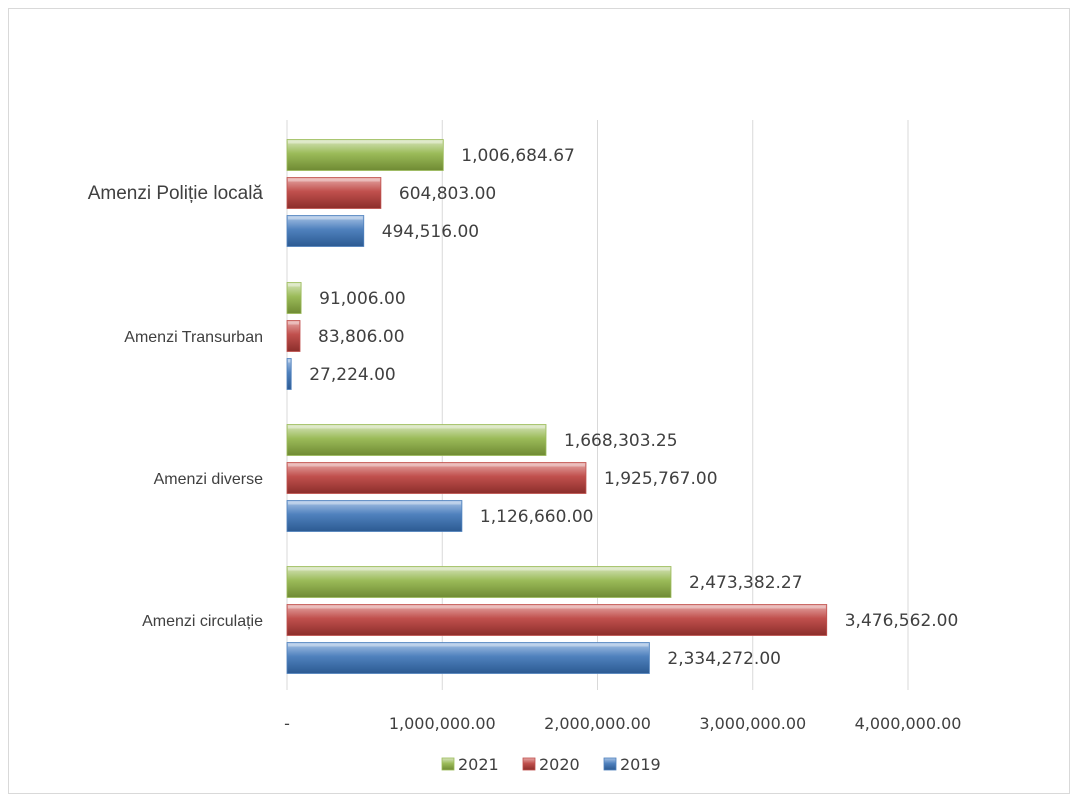 The image size is (1078, 794). What do you see at coordinates (448, 764) in the screenshot?
I see `legend-swatch-2021` at bounding box center [448, 764].